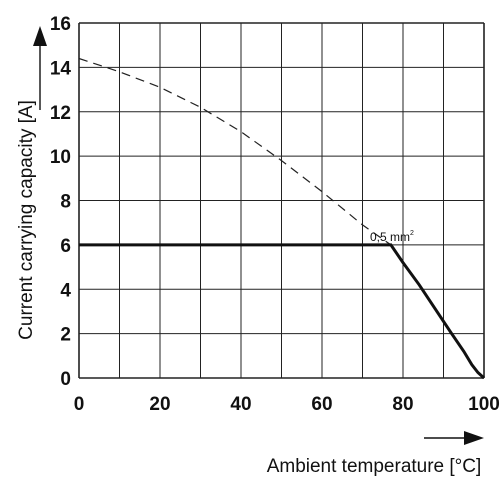 The image size is (500, 500). I want to click on y-tick-label: 14, so click(61, 68).